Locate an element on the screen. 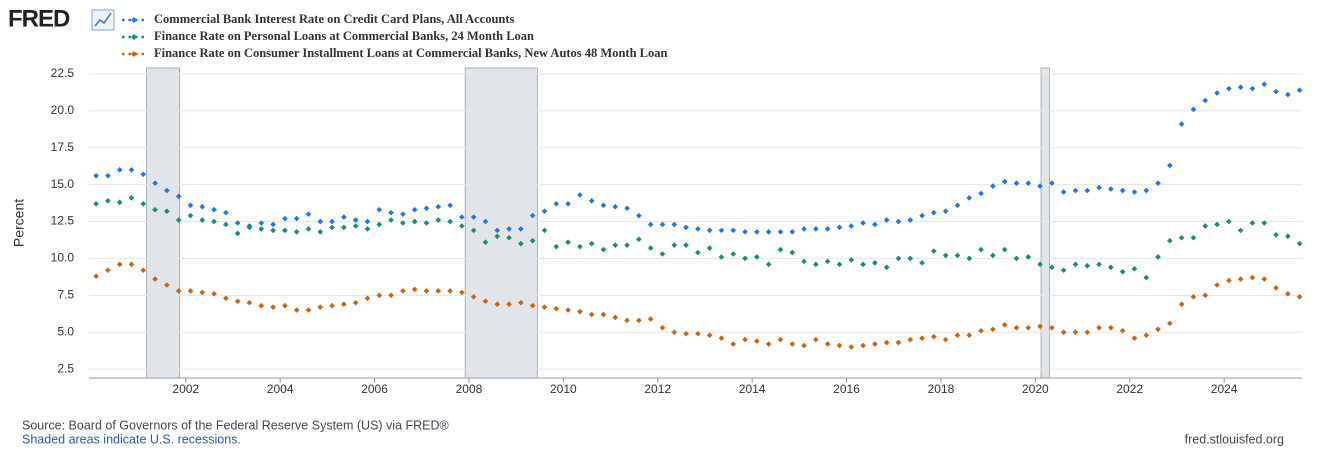 The image size is (1320, 450). y-tick-label: 17.5 is located at coordinates (63, 147).